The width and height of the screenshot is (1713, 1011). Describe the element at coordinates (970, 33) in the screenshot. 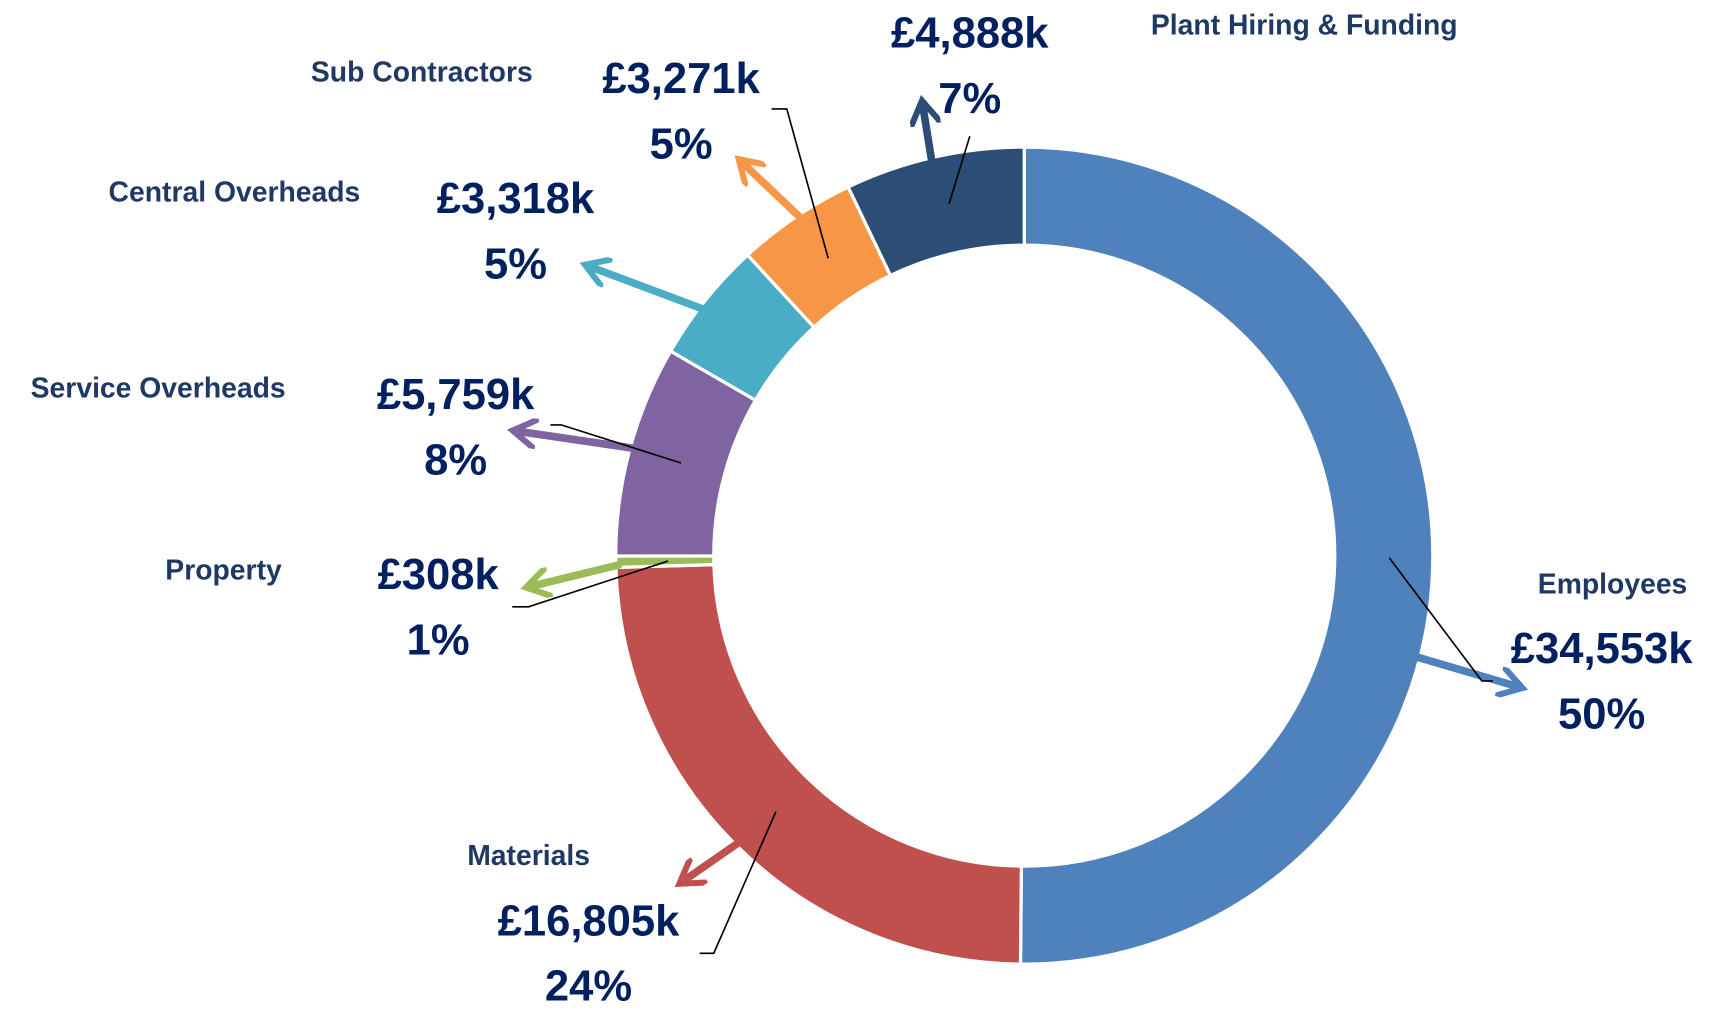

I see `value-label: £4,888k` at that location.